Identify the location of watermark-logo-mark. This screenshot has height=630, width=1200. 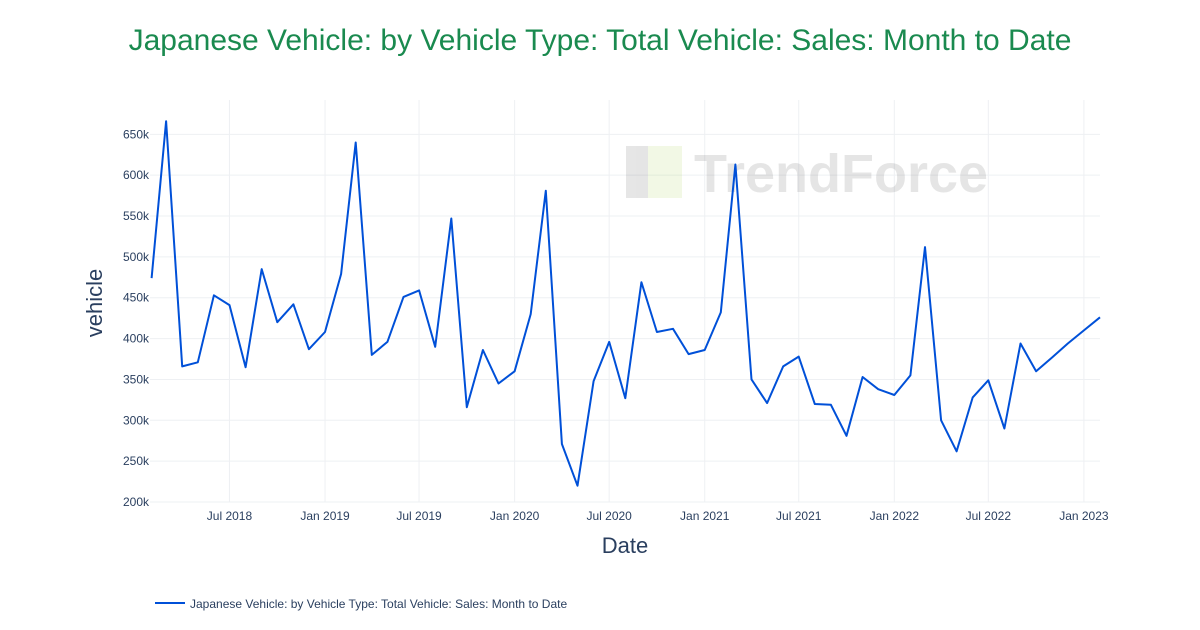
(643, 172).